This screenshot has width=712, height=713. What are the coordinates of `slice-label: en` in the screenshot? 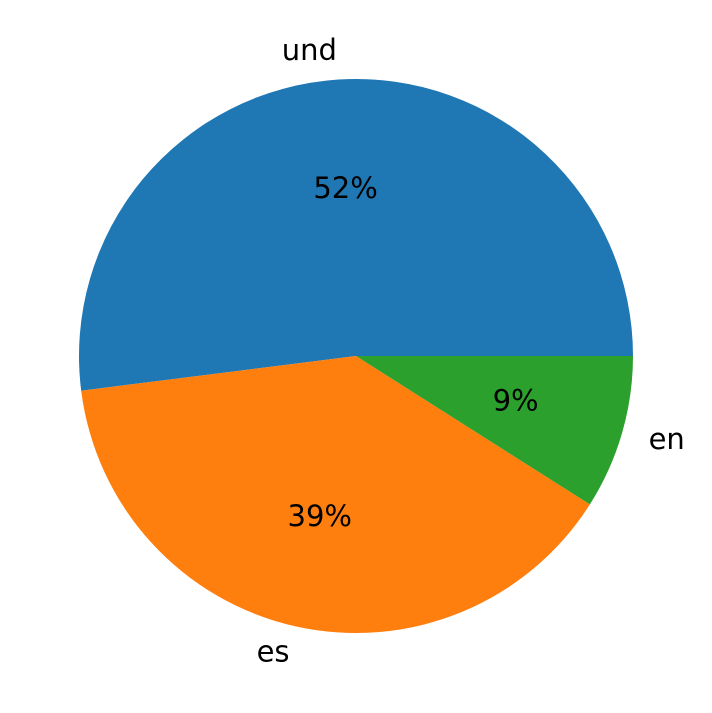 It's located at (667, 439).